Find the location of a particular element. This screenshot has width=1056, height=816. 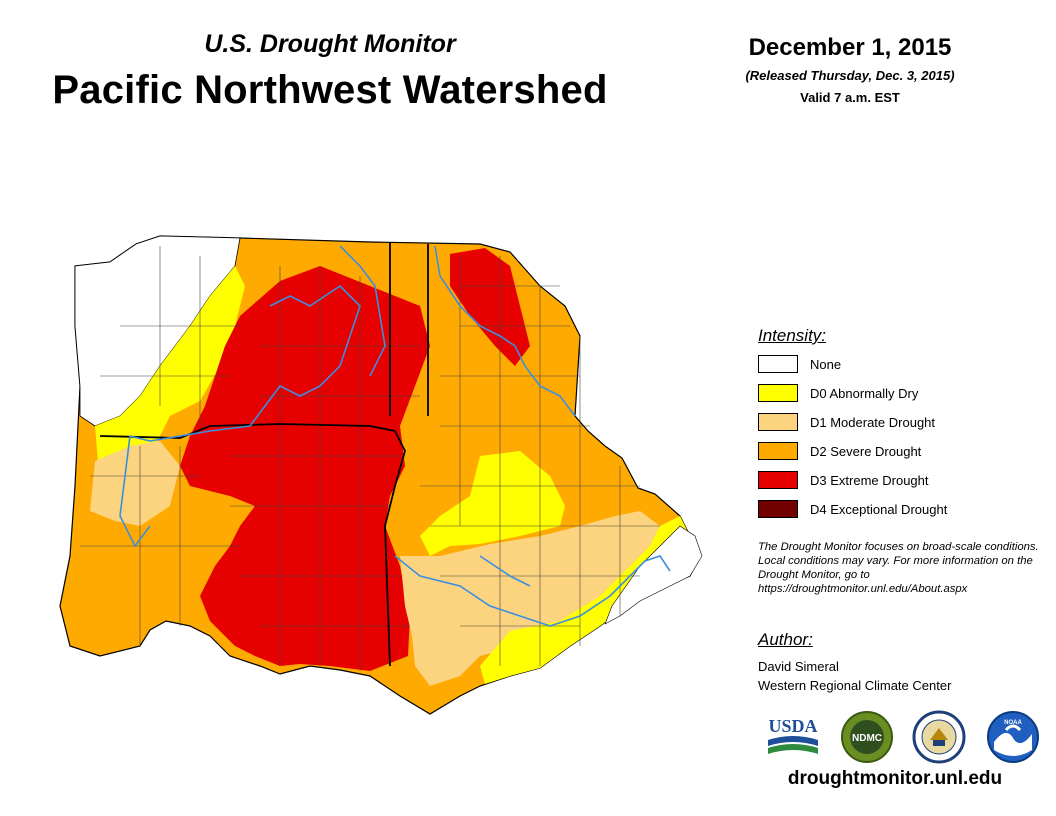

legend-item-d3: D3 Extreme Drought is located at coordinates (843, 480).